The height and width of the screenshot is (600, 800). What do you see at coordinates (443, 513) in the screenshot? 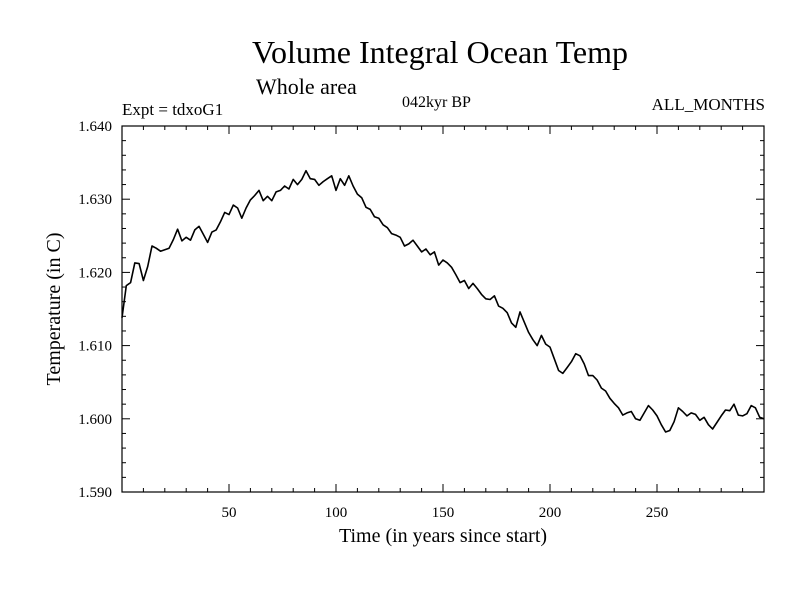
I see `x-tick-label: 150` at bounding box center [443, 513].